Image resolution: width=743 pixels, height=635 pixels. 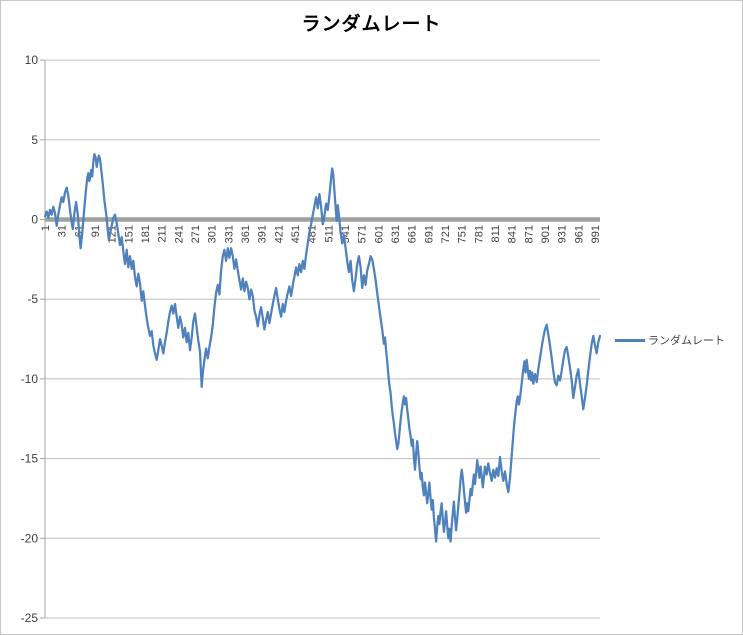 What do you see at coordinates (63, 231) in the screenshot?
I see `x-axis-label: 31` at bounding box center [63, 231].